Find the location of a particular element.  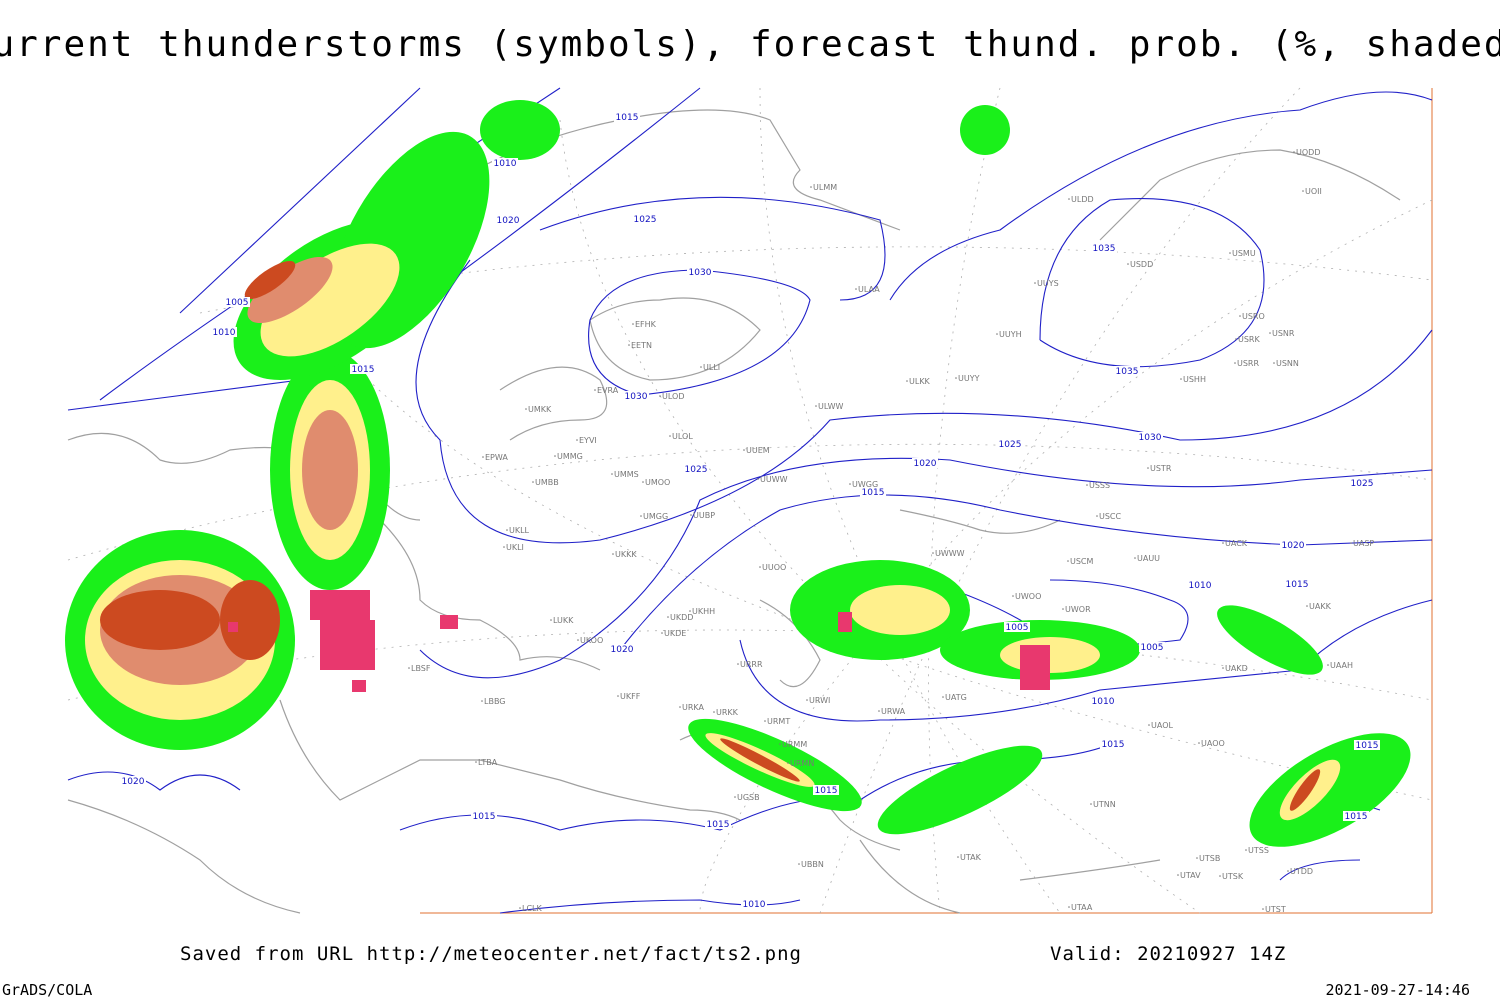

station-label: URMM is located at coordinates (794, 744).